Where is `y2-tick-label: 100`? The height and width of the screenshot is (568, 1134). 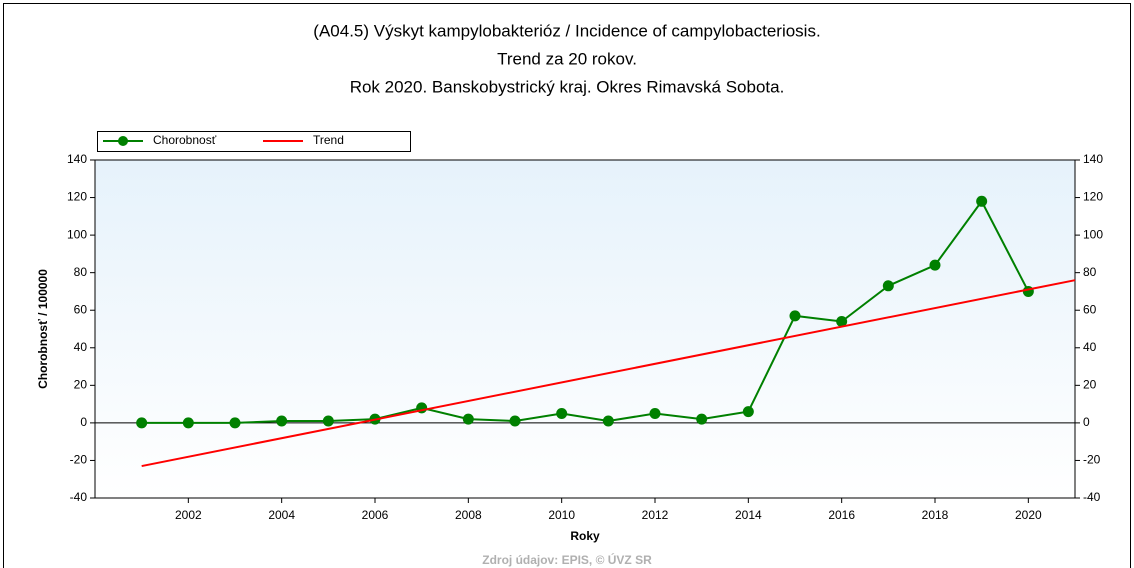
y2-tick-label: 100 is located at coordinates (1093, 234).